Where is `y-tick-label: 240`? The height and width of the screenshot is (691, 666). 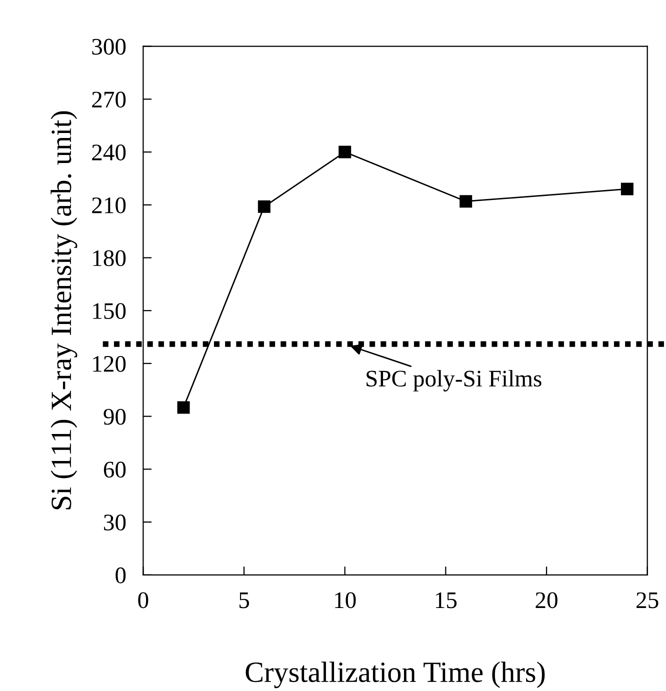 y-tick-label: 240 is located at coordinates (109, 152).